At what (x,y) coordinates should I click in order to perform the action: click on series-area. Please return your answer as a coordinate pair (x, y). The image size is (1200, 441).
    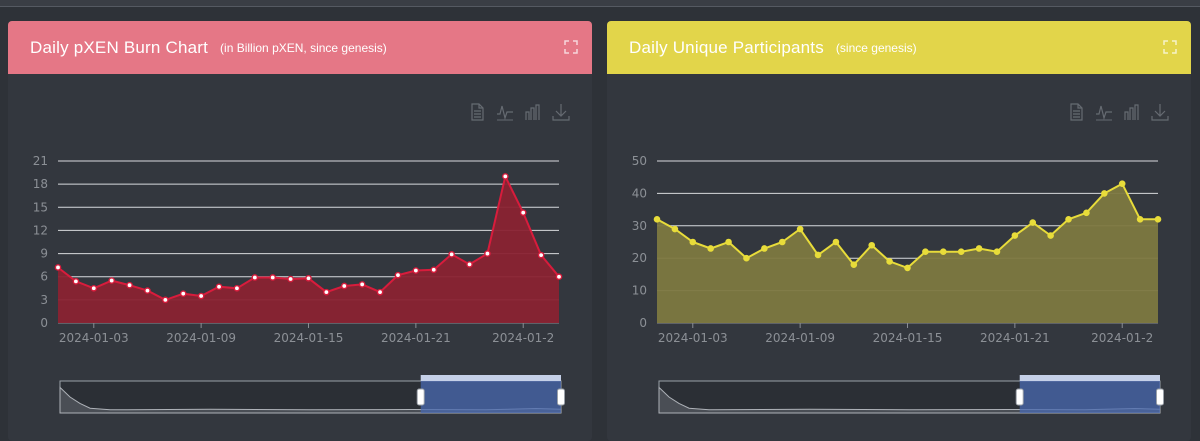
    Looking at the image, I should click on (907, 253).